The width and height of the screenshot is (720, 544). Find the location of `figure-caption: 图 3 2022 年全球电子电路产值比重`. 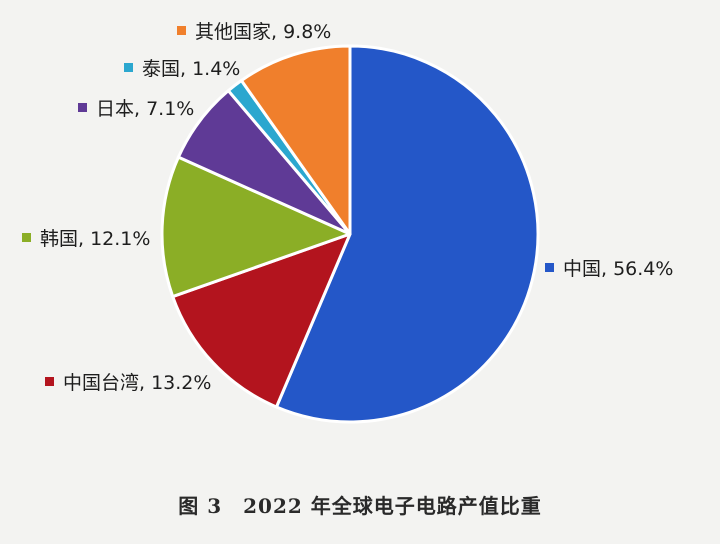

figure-caption: 图 3 2022 年全球电子电路产值比重 is located at coordinates (360, 506).